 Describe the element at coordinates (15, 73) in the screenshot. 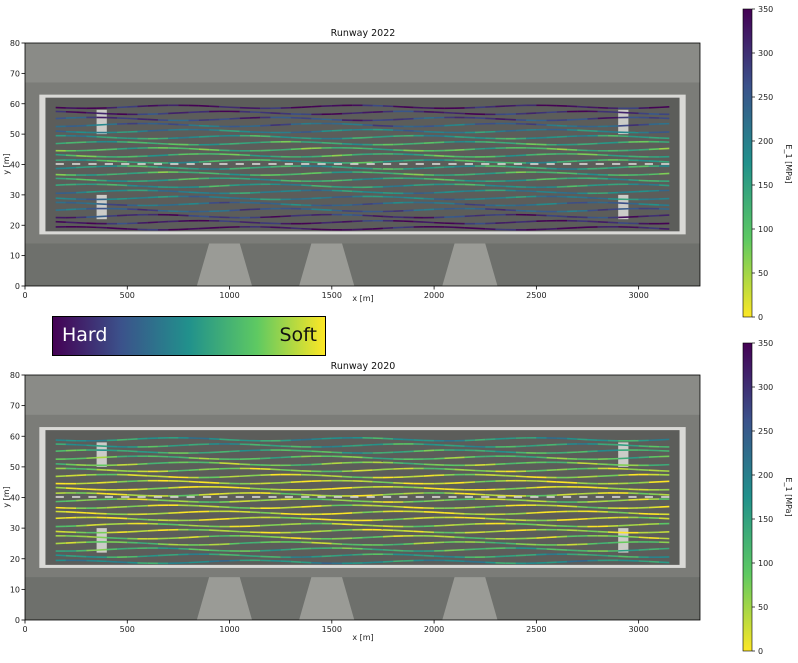

I see `y-tick-label: 70` at that location.